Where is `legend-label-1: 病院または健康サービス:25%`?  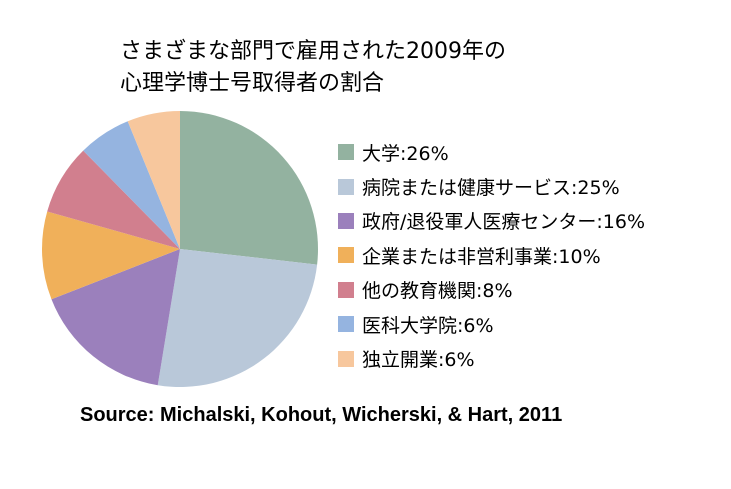 legend-label-1: 病院または健康サービス:25% is located at coordinates (491, 188).